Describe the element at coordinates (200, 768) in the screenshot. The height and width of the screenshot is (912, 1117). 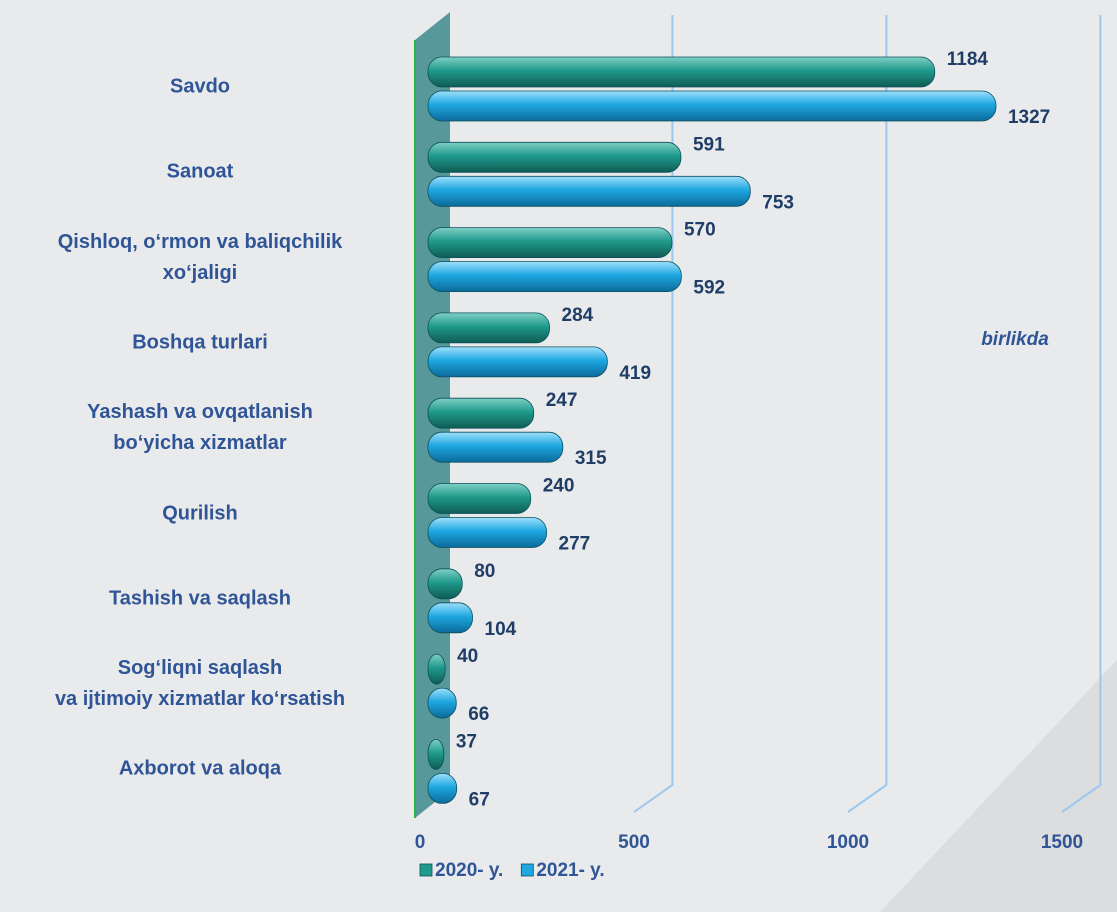
I see `category-label: Axborot va aloqa` at that location.